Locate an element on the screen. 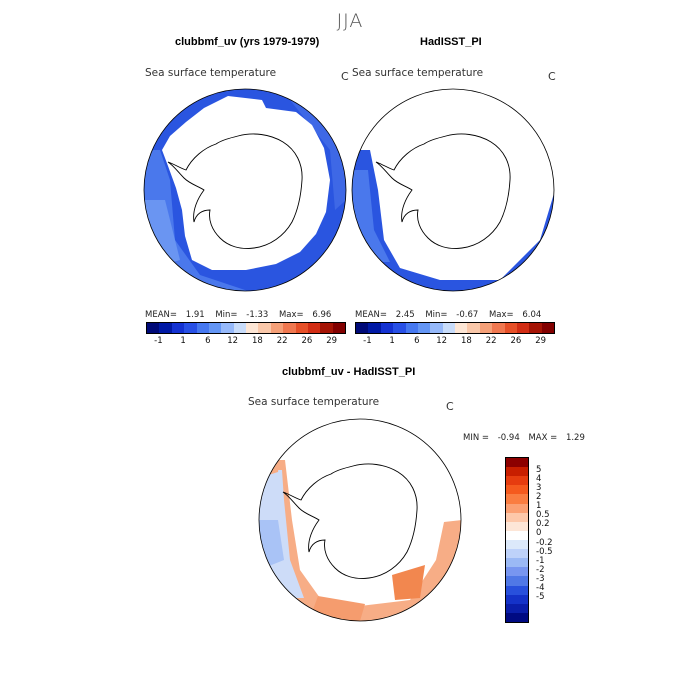 This screenshot has height=700, width=700. panel2-unit: C is located at coordinates (552, 76).